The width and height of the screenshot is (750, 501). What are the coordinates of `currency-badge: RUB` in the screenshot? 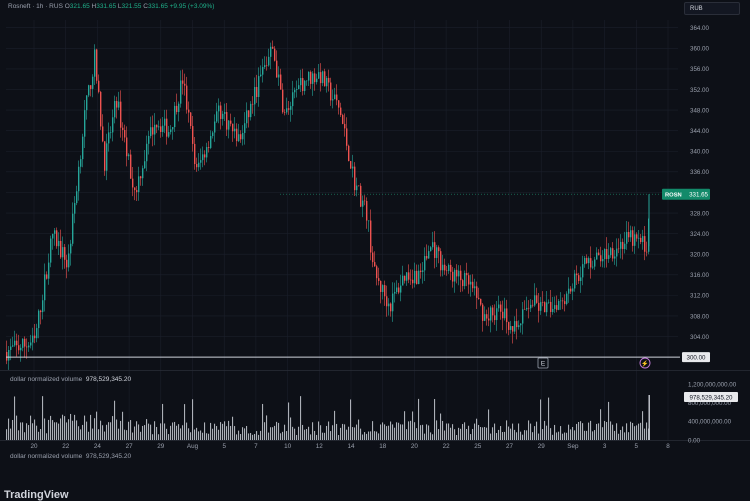 It's located at (712, 8).